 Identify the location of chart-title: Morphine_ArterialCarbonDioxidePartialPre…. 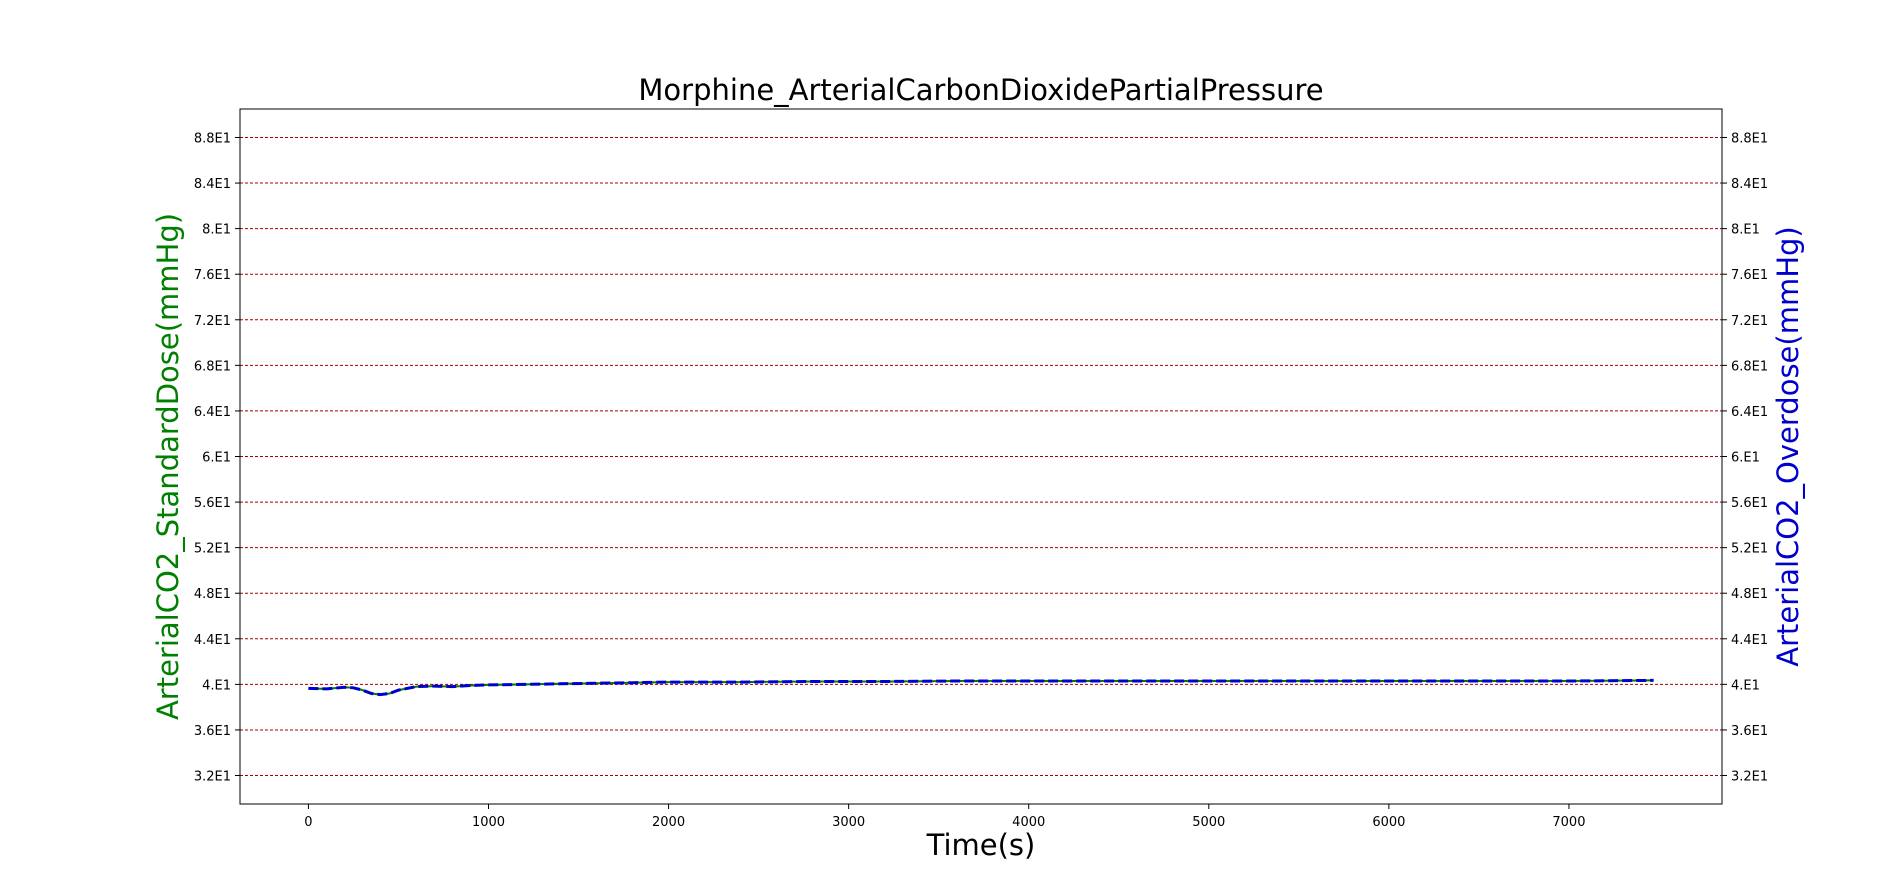
(980, 90).